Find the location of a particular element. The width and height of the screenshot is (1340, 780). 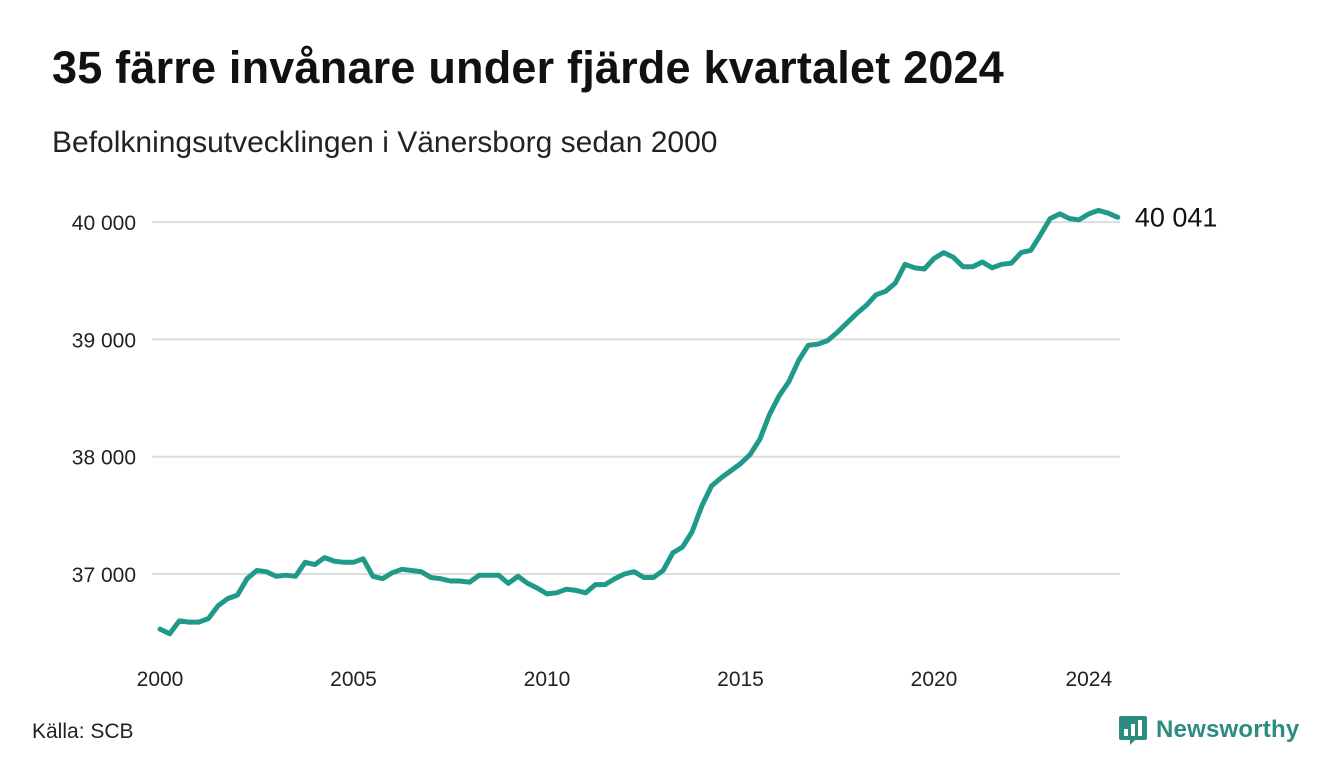

x-tick-label: 2000 is located at coordinates (160, 679).